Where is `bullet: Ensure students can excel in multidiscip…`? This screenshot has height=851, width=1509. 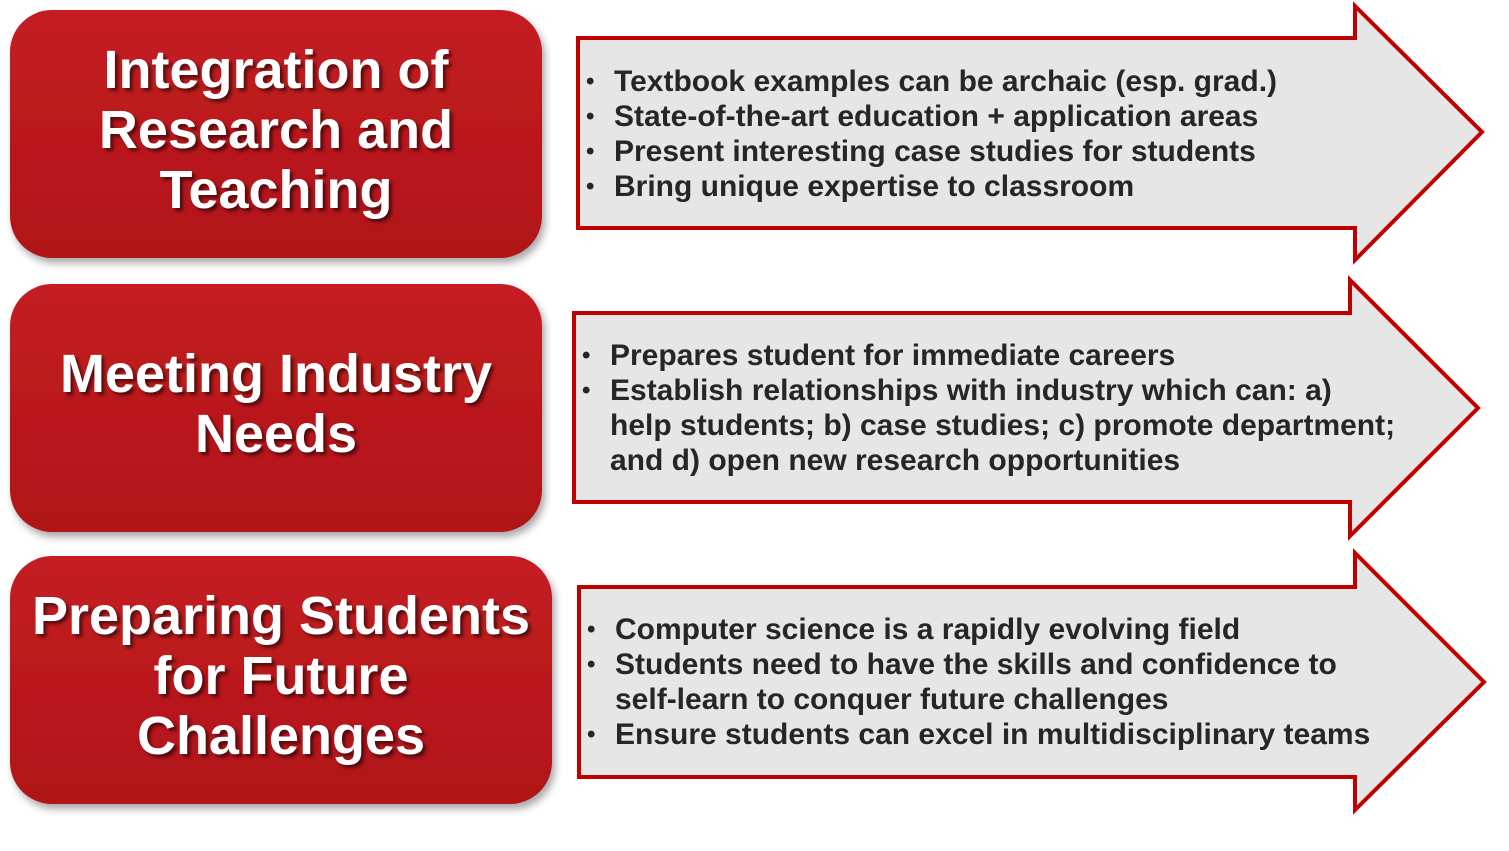 bullet: Ensure students can excel in multidiscip… is located at coordinates (996, 734).